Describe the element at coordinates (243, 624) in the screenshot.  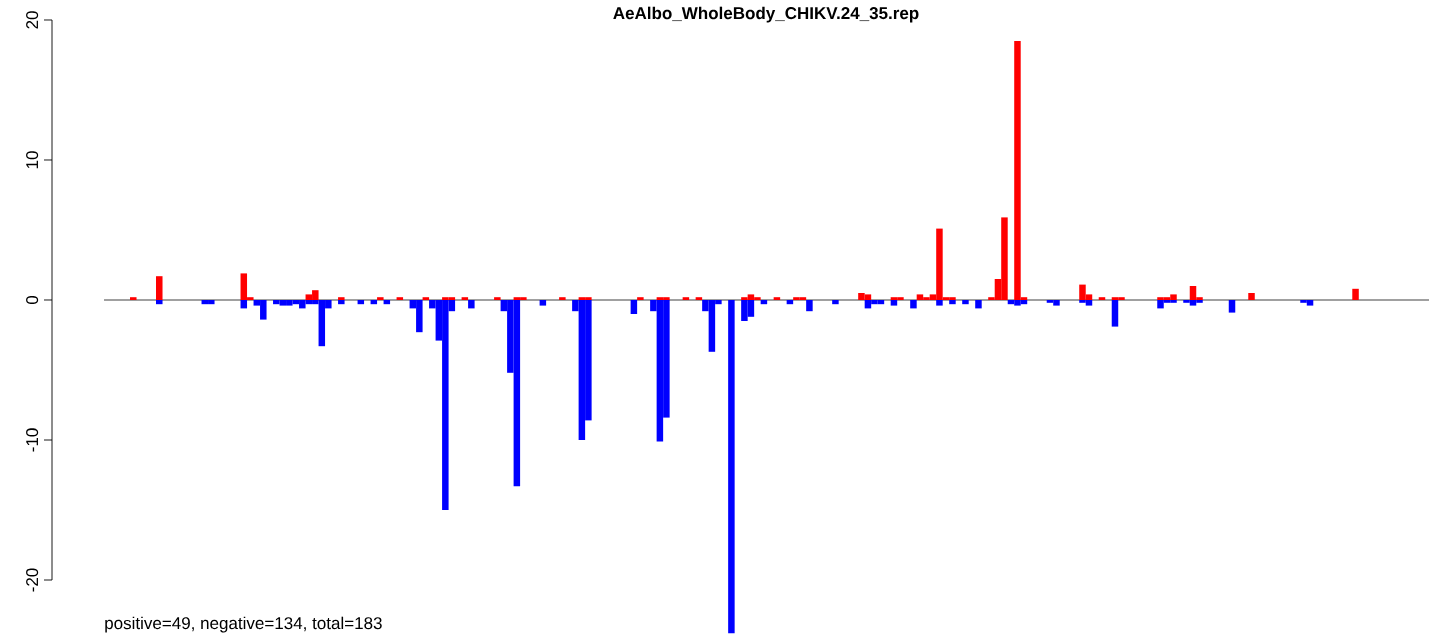
I see `annotation: positive=49, negative=134, total=183` at that location.